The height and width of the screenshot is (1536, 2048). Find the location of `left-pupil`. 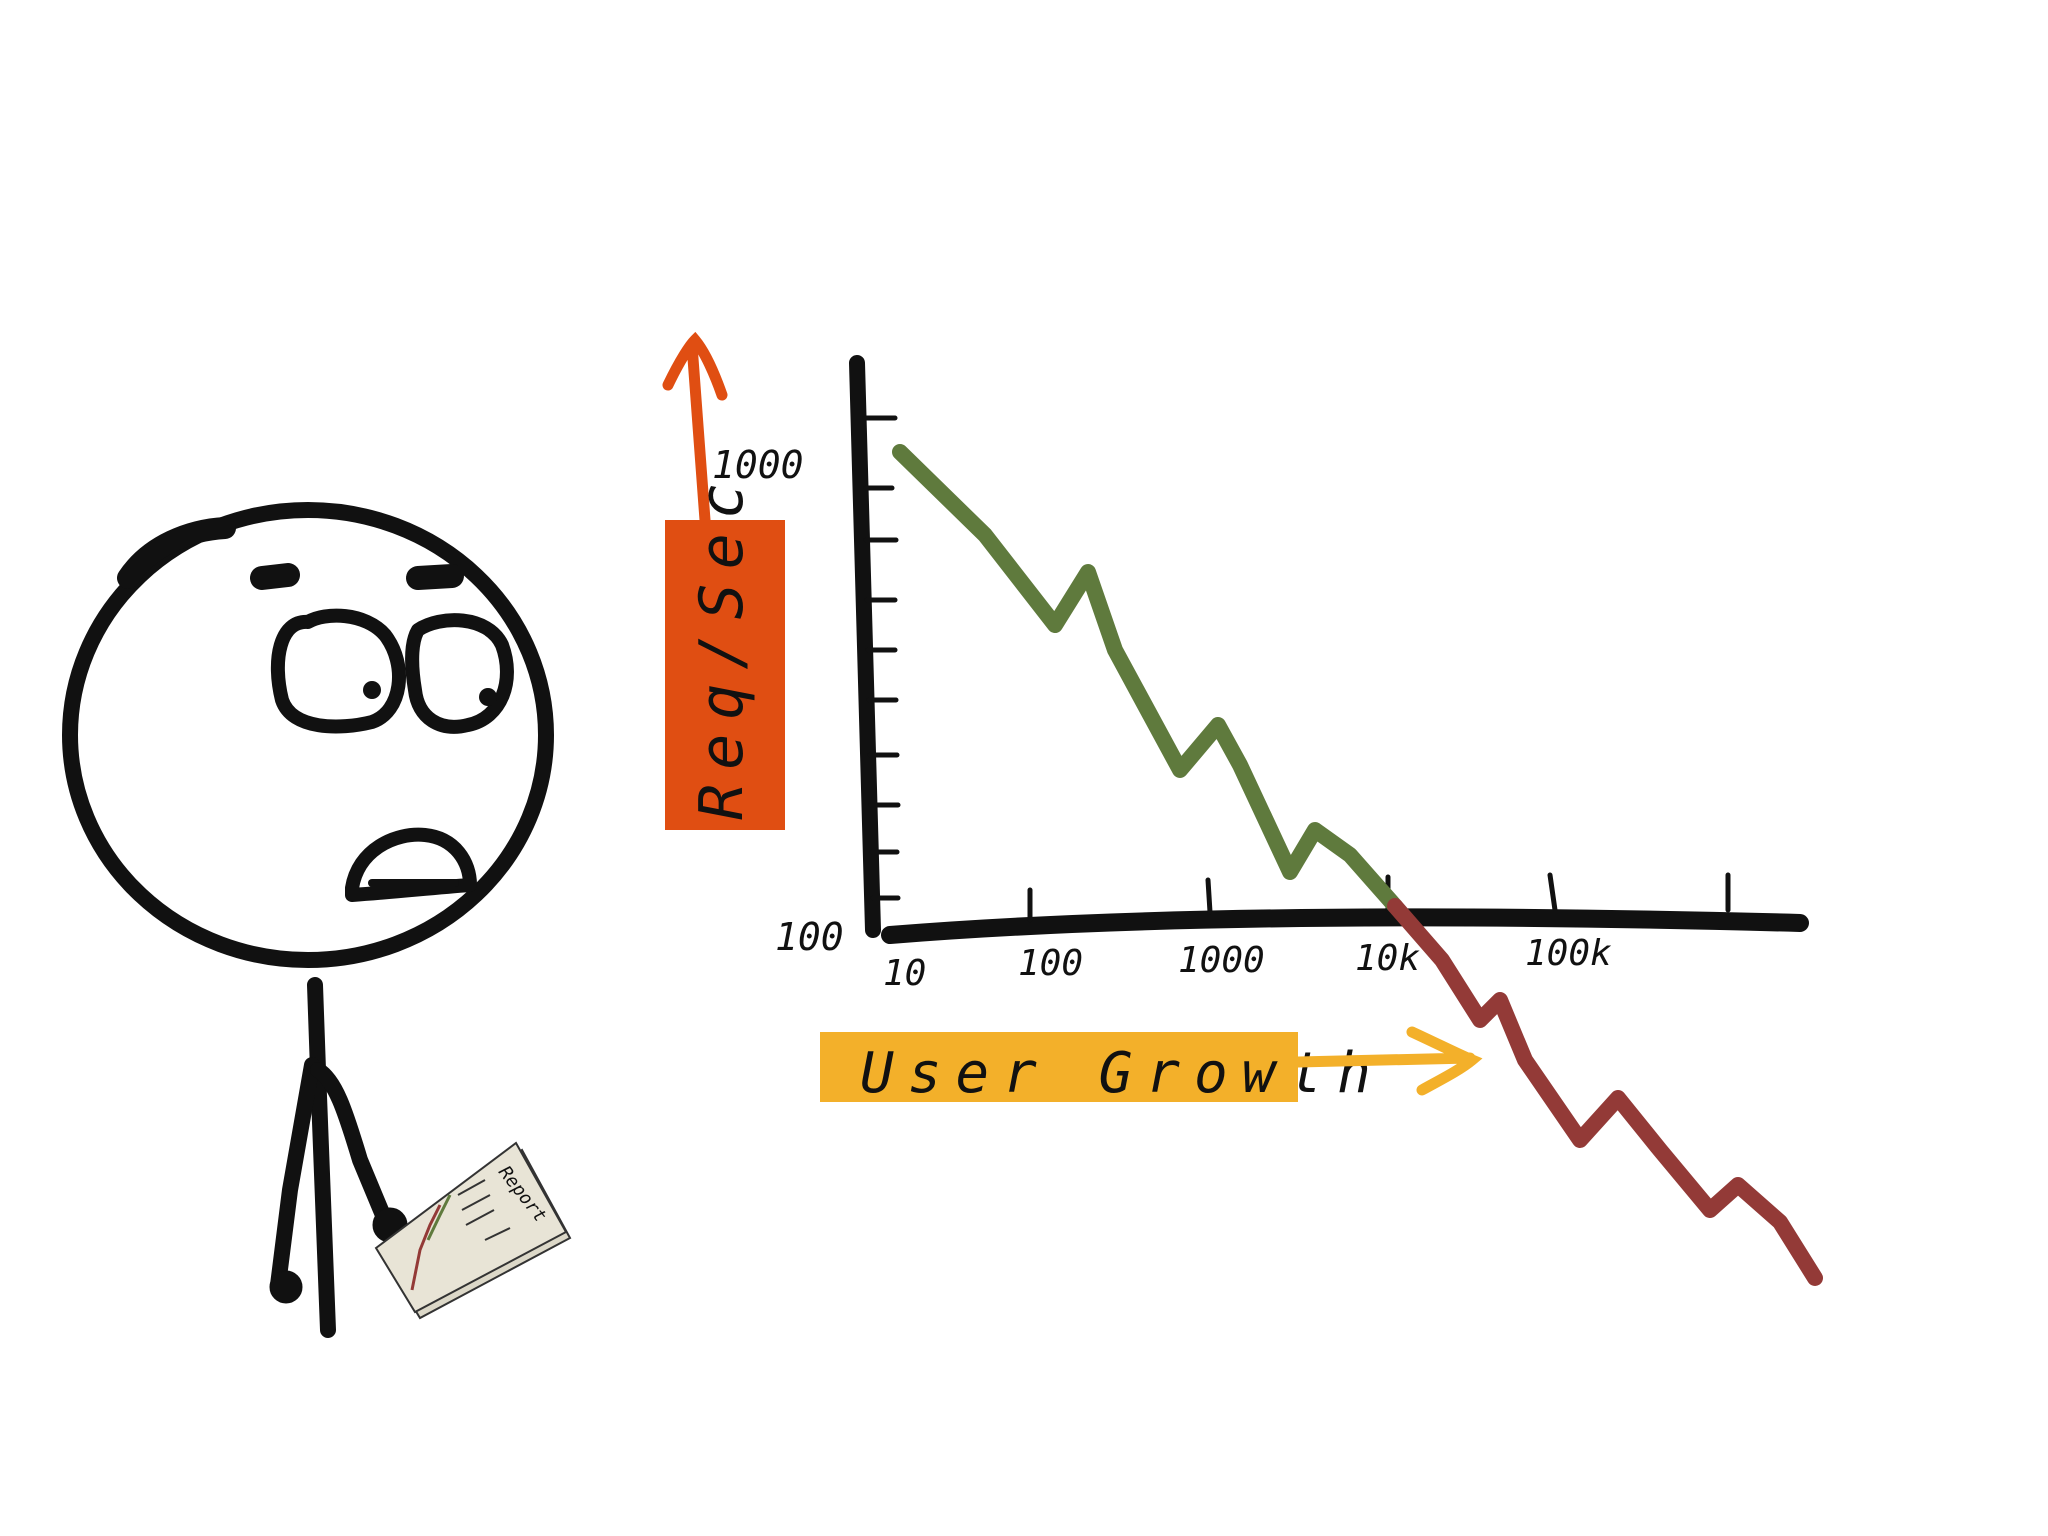

left-pupil is located at coordinates (372, 690).